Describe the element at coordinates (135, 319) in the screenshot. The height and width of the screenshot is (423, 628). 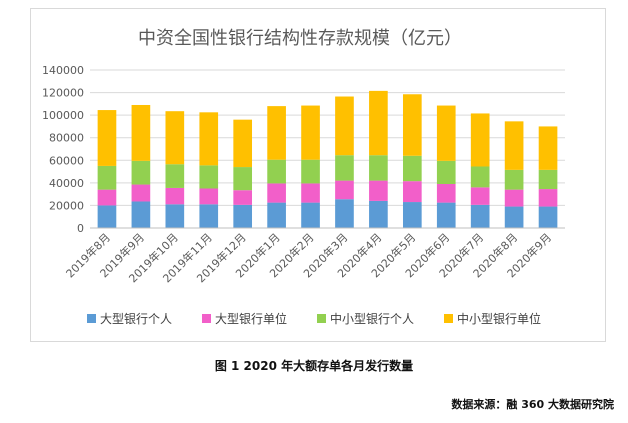
I see `legend-label: 大型银行个人` at that location.